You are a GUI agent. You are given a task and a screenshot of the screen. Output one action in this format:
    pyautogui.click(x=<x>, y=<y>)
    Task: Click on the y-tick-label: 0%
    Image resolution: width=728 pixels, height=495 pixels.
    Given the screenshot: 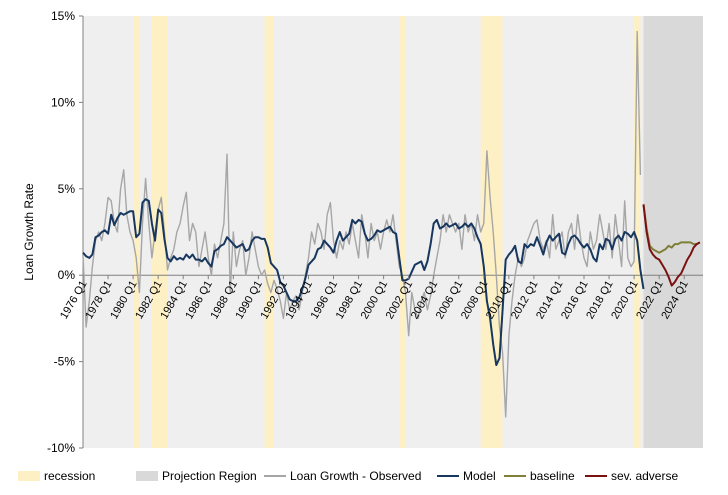 What is the action you would take?
    pyautogui.click(x=67, y=275)
    